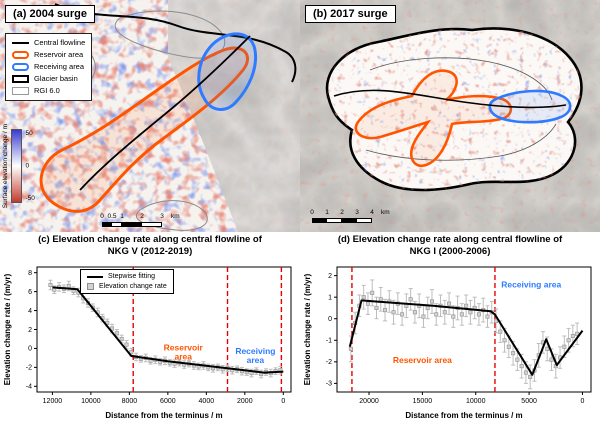 The width and height of the screenshot is (600, 425). Describe the element at coordinates (95, 276) in the screenshot. I see `stepwise-line-swatch` at that location.